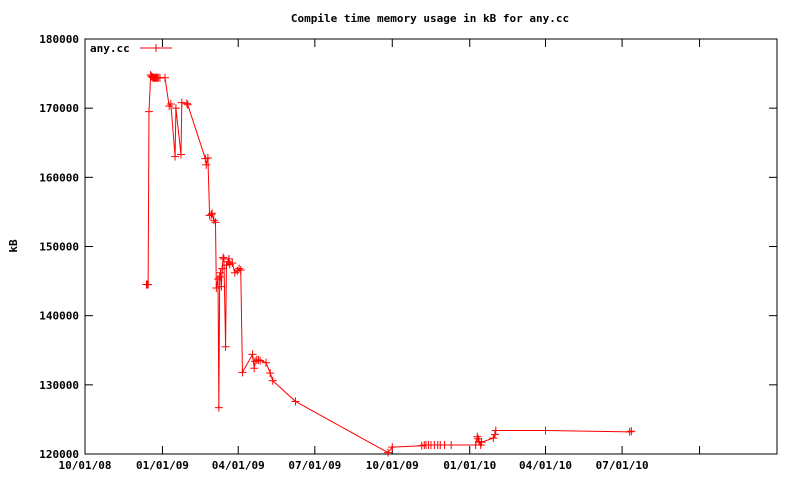 Image resolution: width=800 pixels, height=480 pixels. I want to click on x-tick-label: 07/01/10, so click(622, 465).